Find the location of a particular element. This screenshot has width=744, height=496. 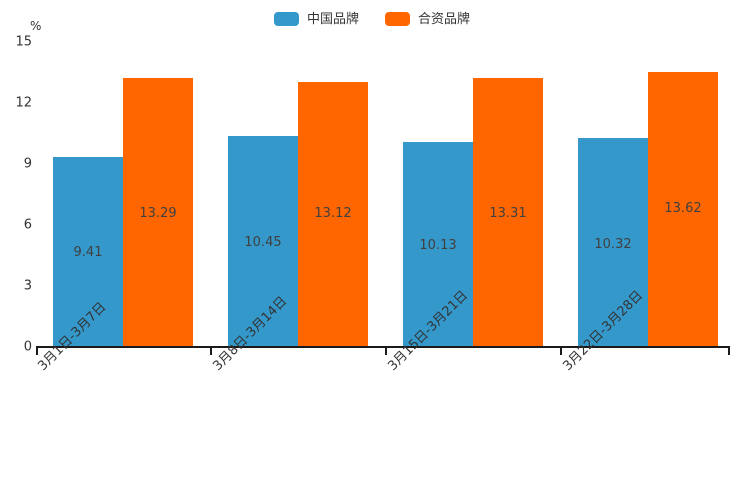

bar-value-joint-venture-brand-2: 13.12 is located at coordinates (333, 213).